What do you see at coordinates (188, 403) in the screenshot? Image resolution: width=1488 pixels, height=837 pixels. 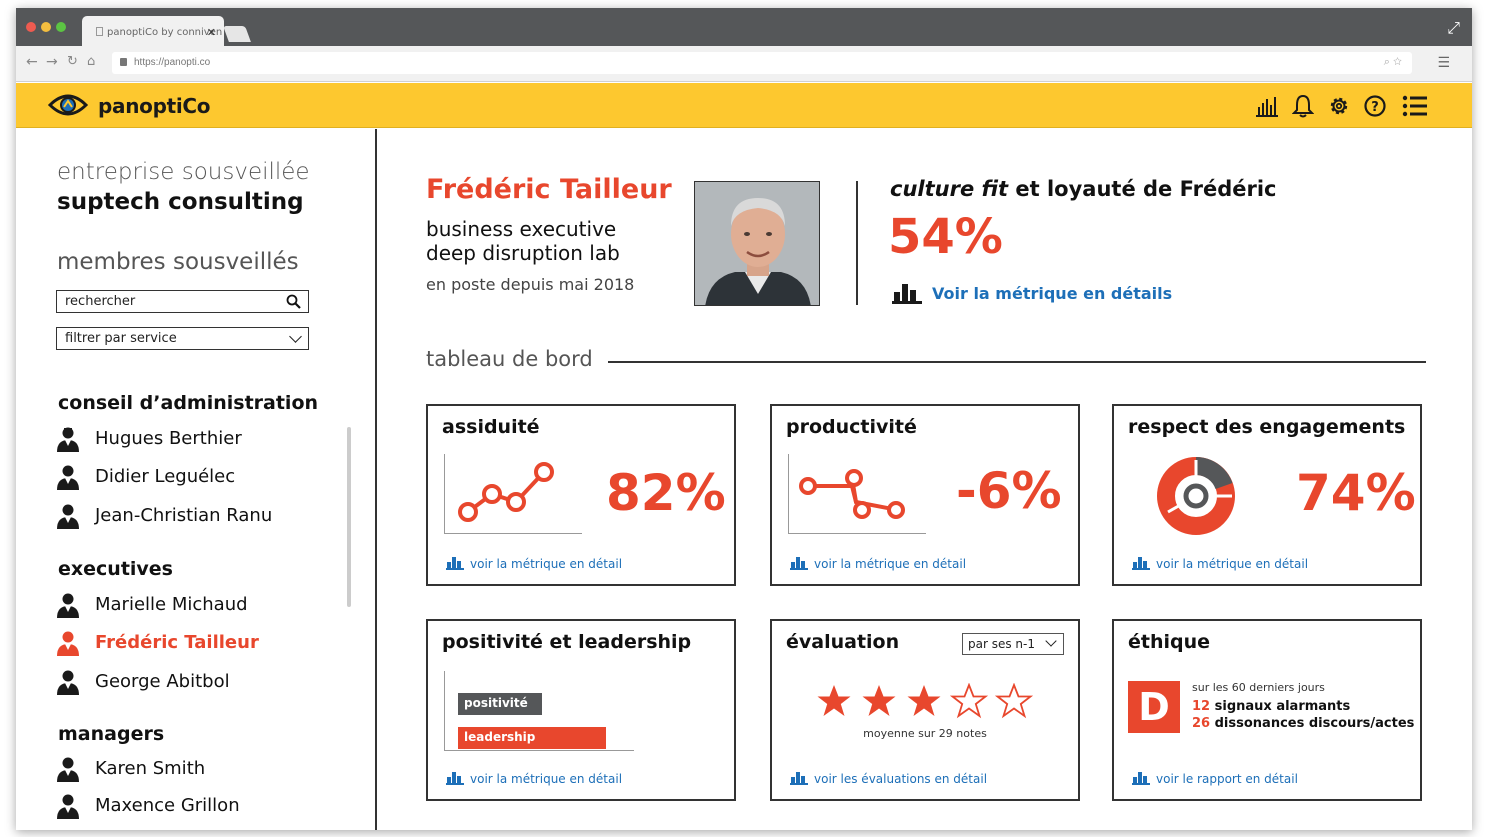 I see `group-title-board: conseil d’administration` at bounding box center [188, 403].